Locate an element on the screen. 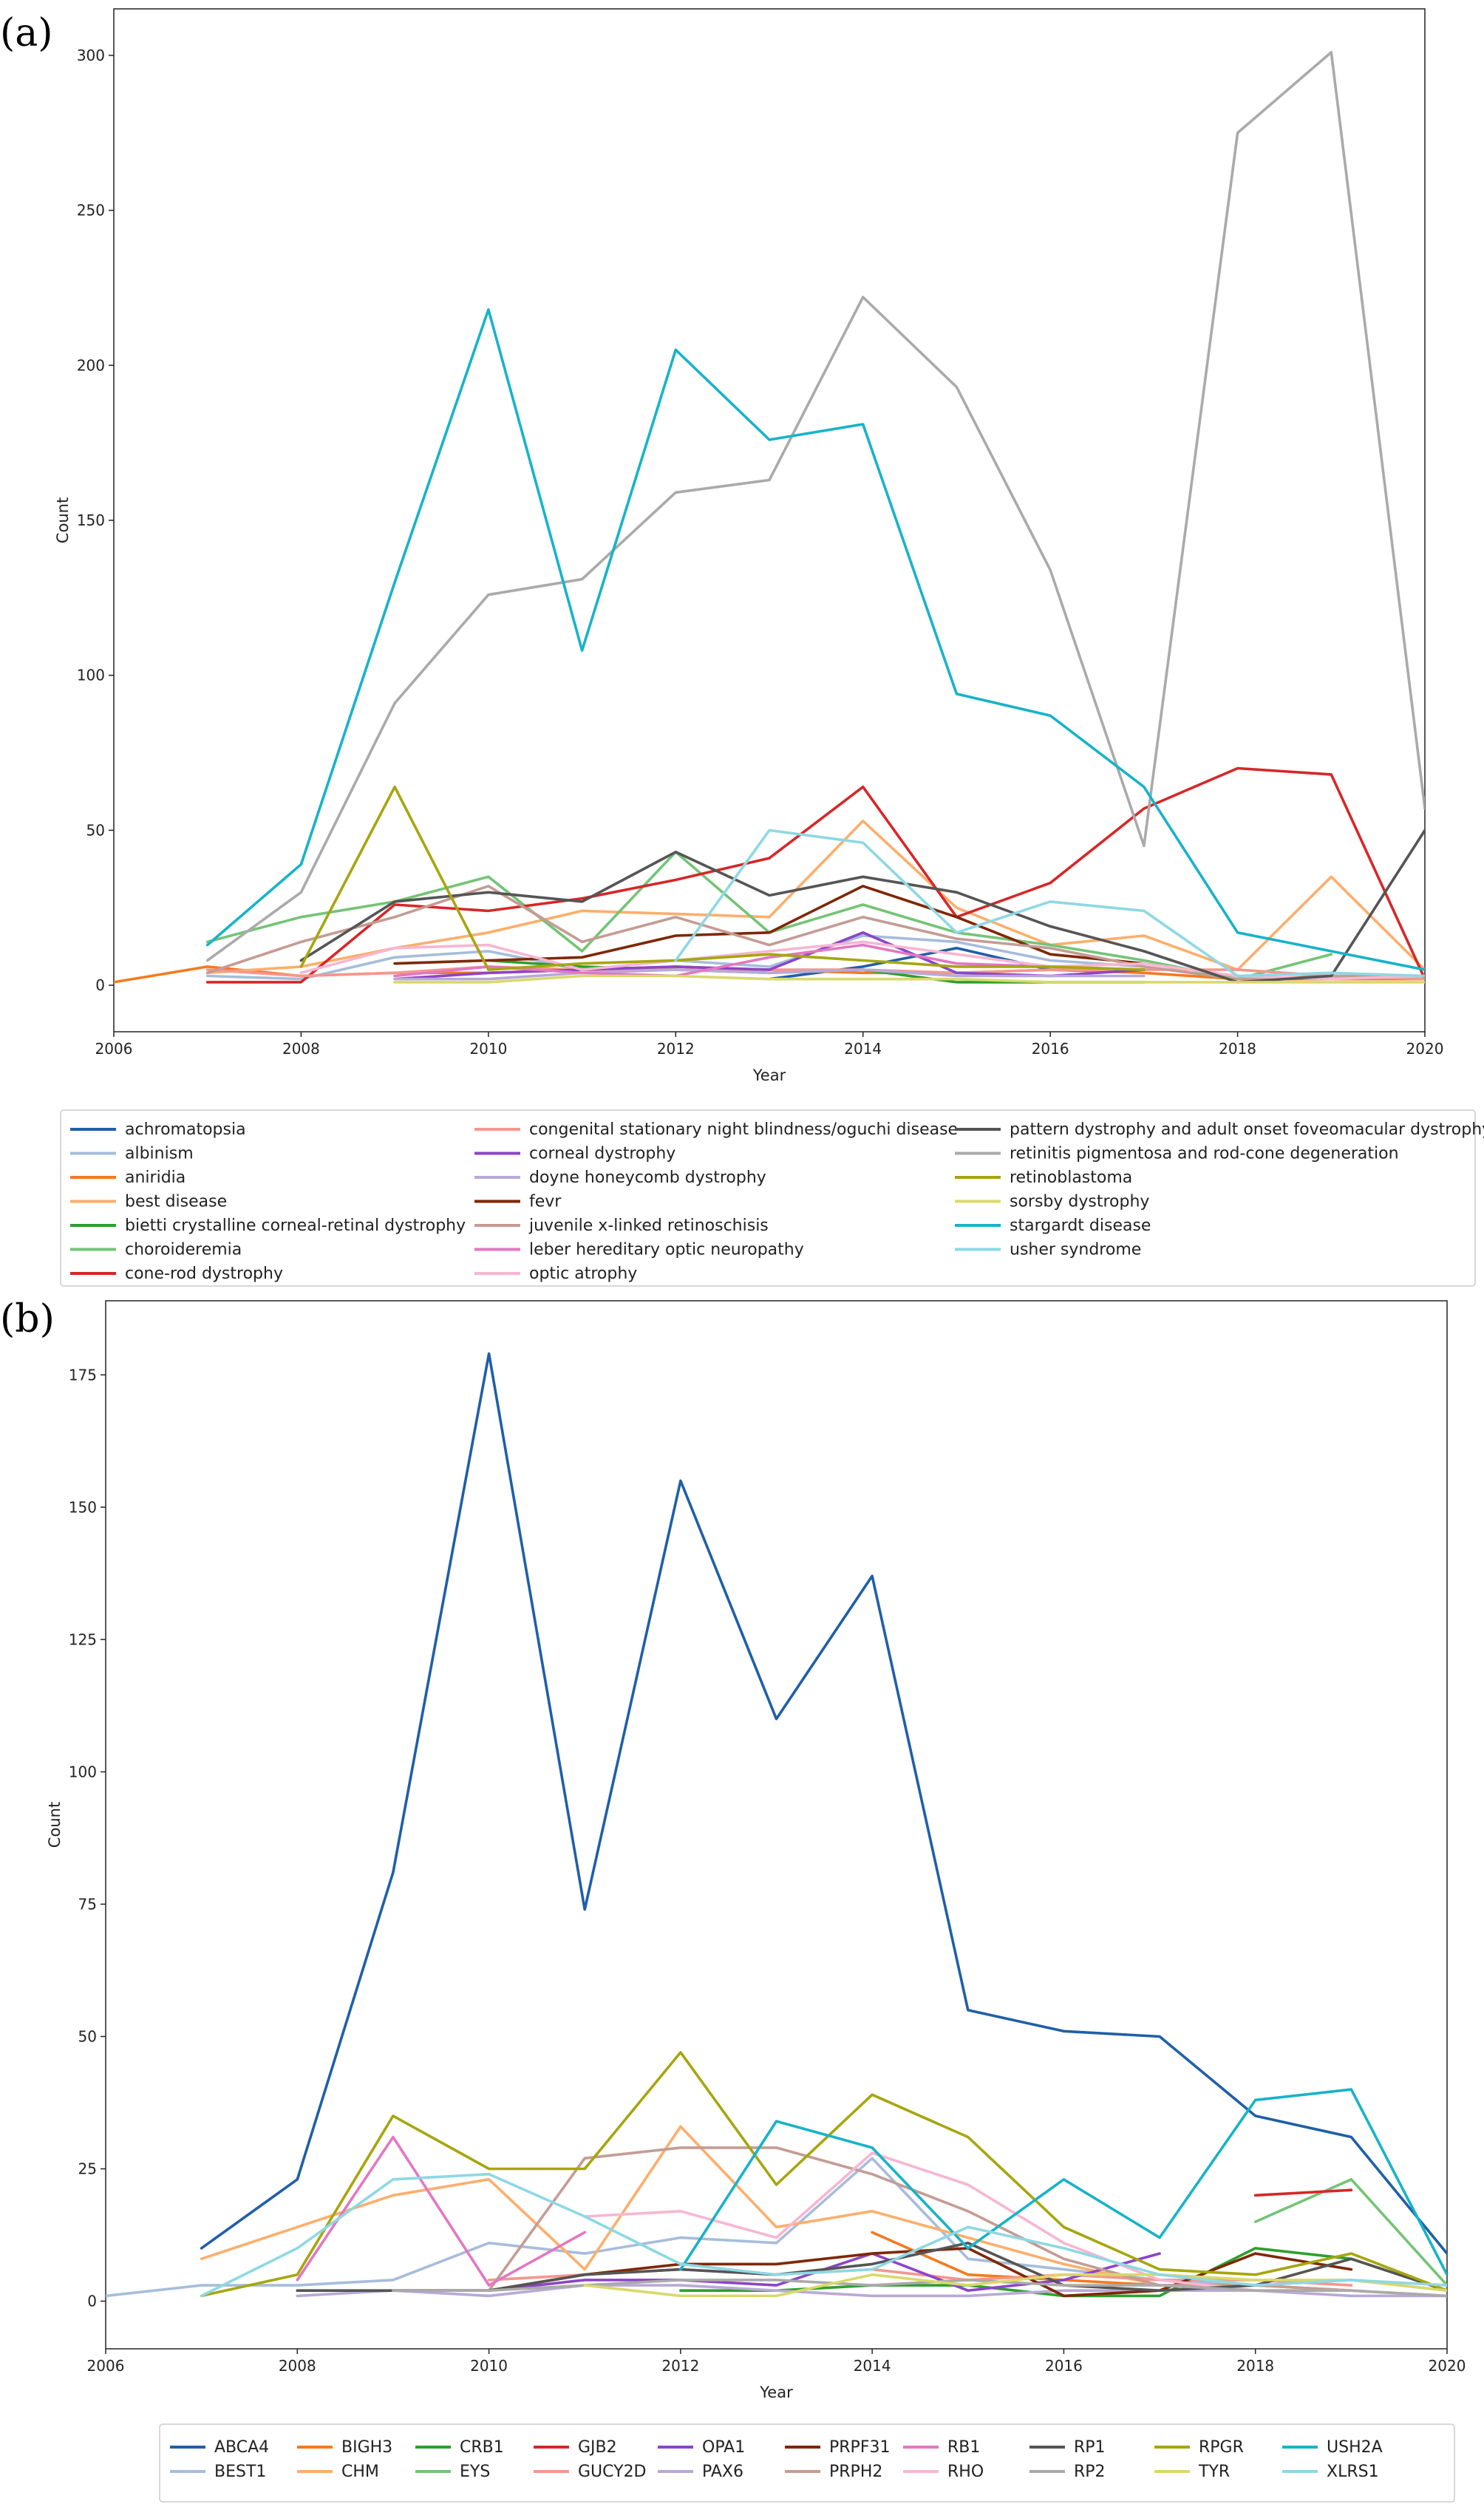 This screenshot has width=1484, height=2504. y-tick-label: 300 is located at coordinates (91, 55).